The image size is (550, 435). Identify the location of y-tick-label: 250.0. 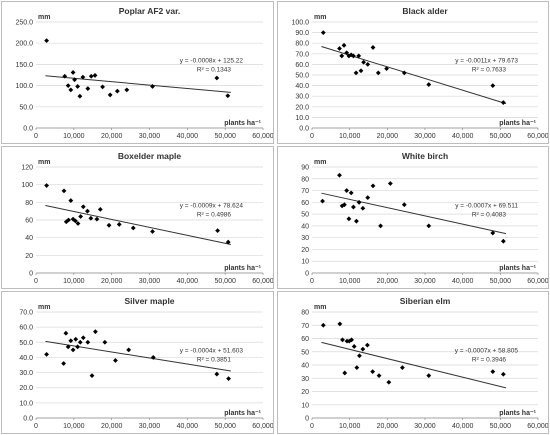
(24, 23).